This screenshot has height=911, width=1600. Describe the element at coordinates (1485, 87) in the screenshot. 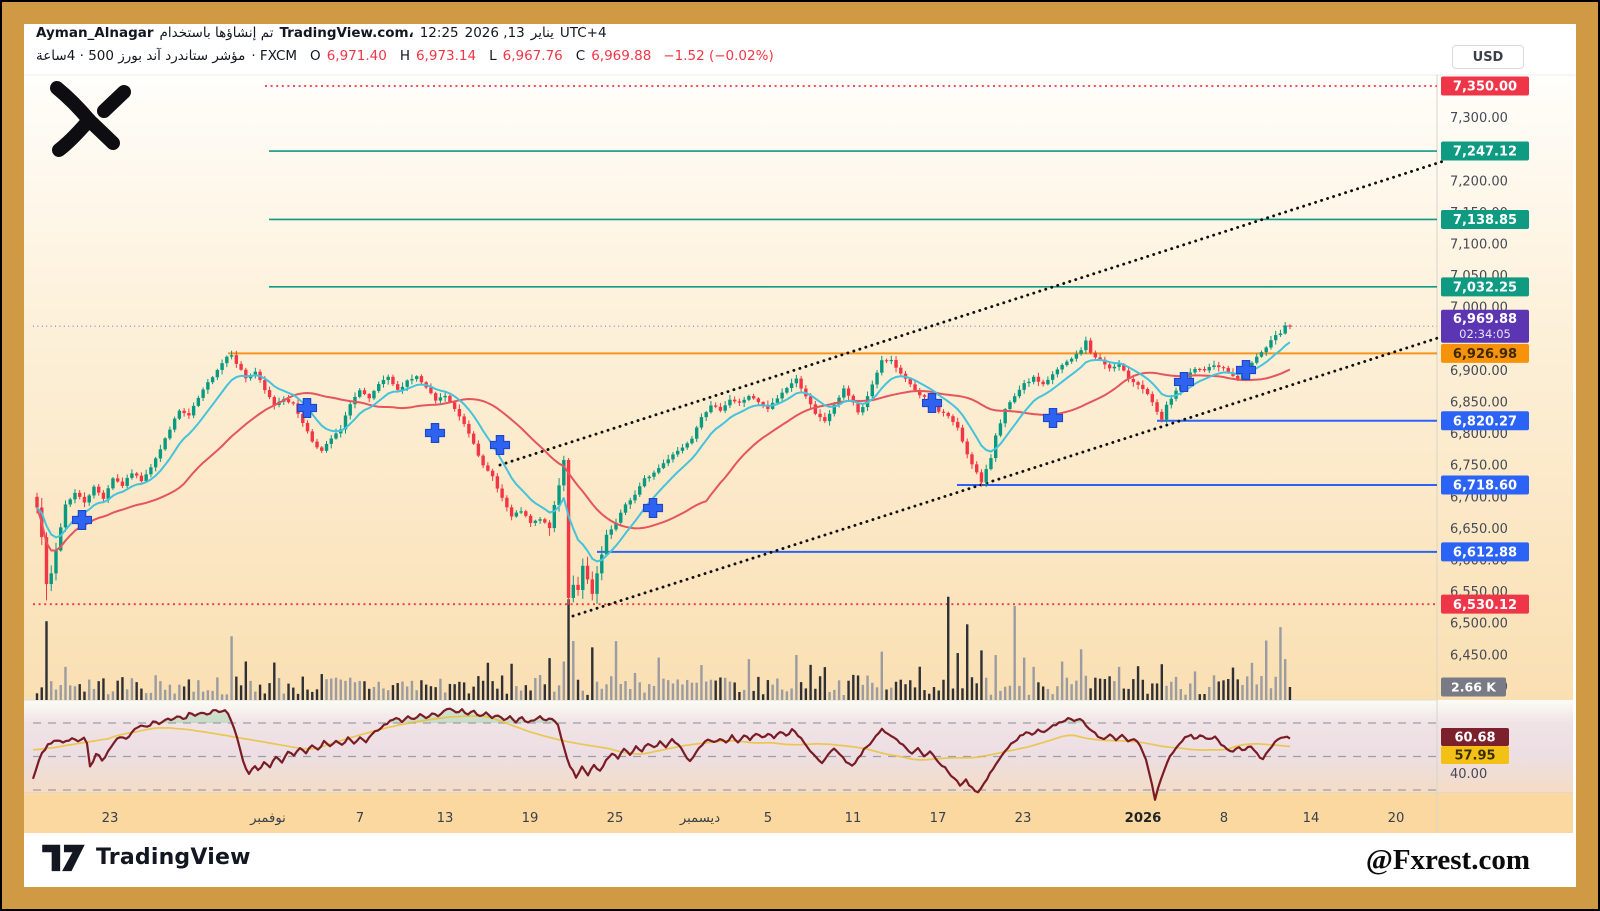

I see `svg-text: 7,350.00` at that location.